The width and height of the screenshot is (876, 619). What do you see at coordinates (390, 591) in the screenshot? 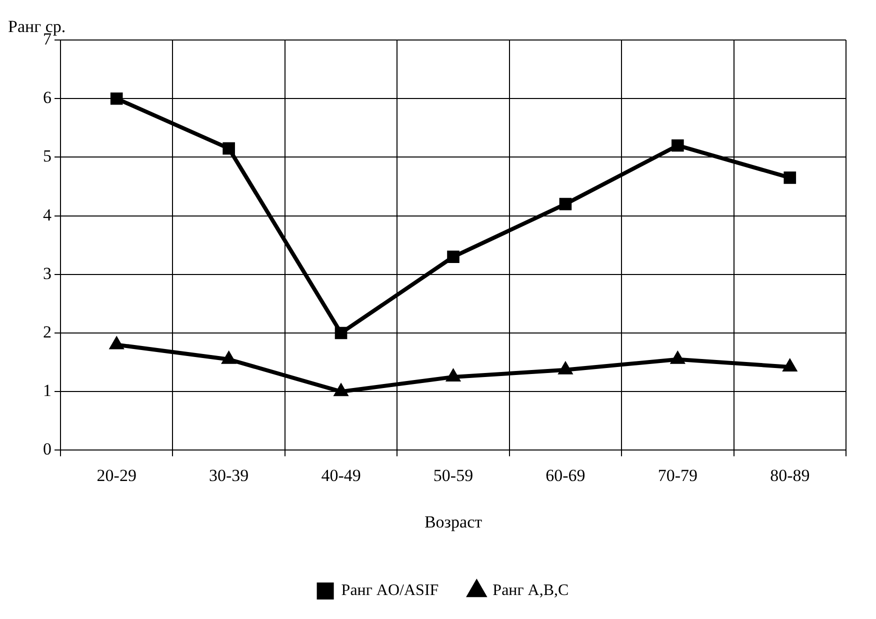
I see `legend-label: Ранг AO/ASIF` at bounding box center [390, 591].